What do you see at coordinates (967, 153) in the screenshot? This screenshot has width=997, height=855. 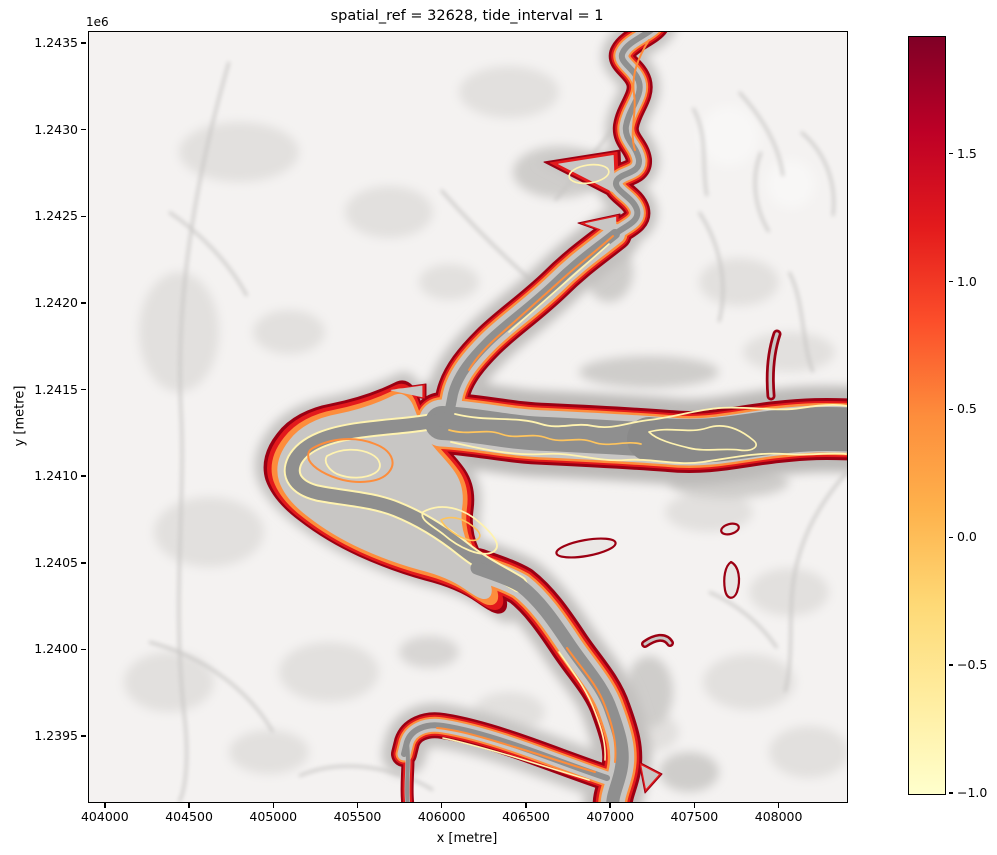 I see `colorbar-tick-label: 1.5` at bounding box center [967, 153].